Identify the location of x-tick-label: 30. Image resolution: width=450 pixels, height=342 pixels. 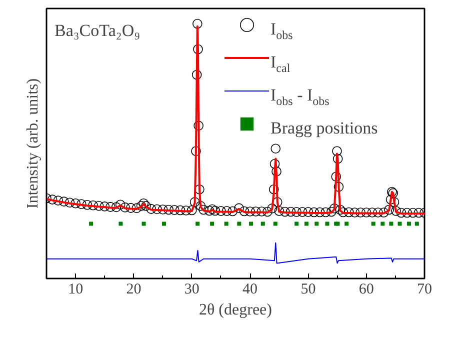
(192, 290).